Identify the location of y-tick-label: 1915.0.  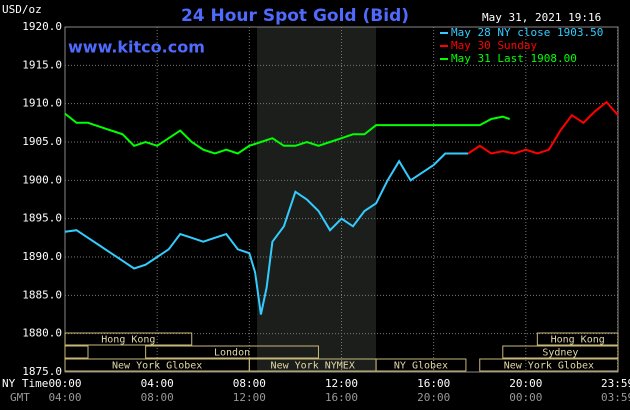
(42, 64).